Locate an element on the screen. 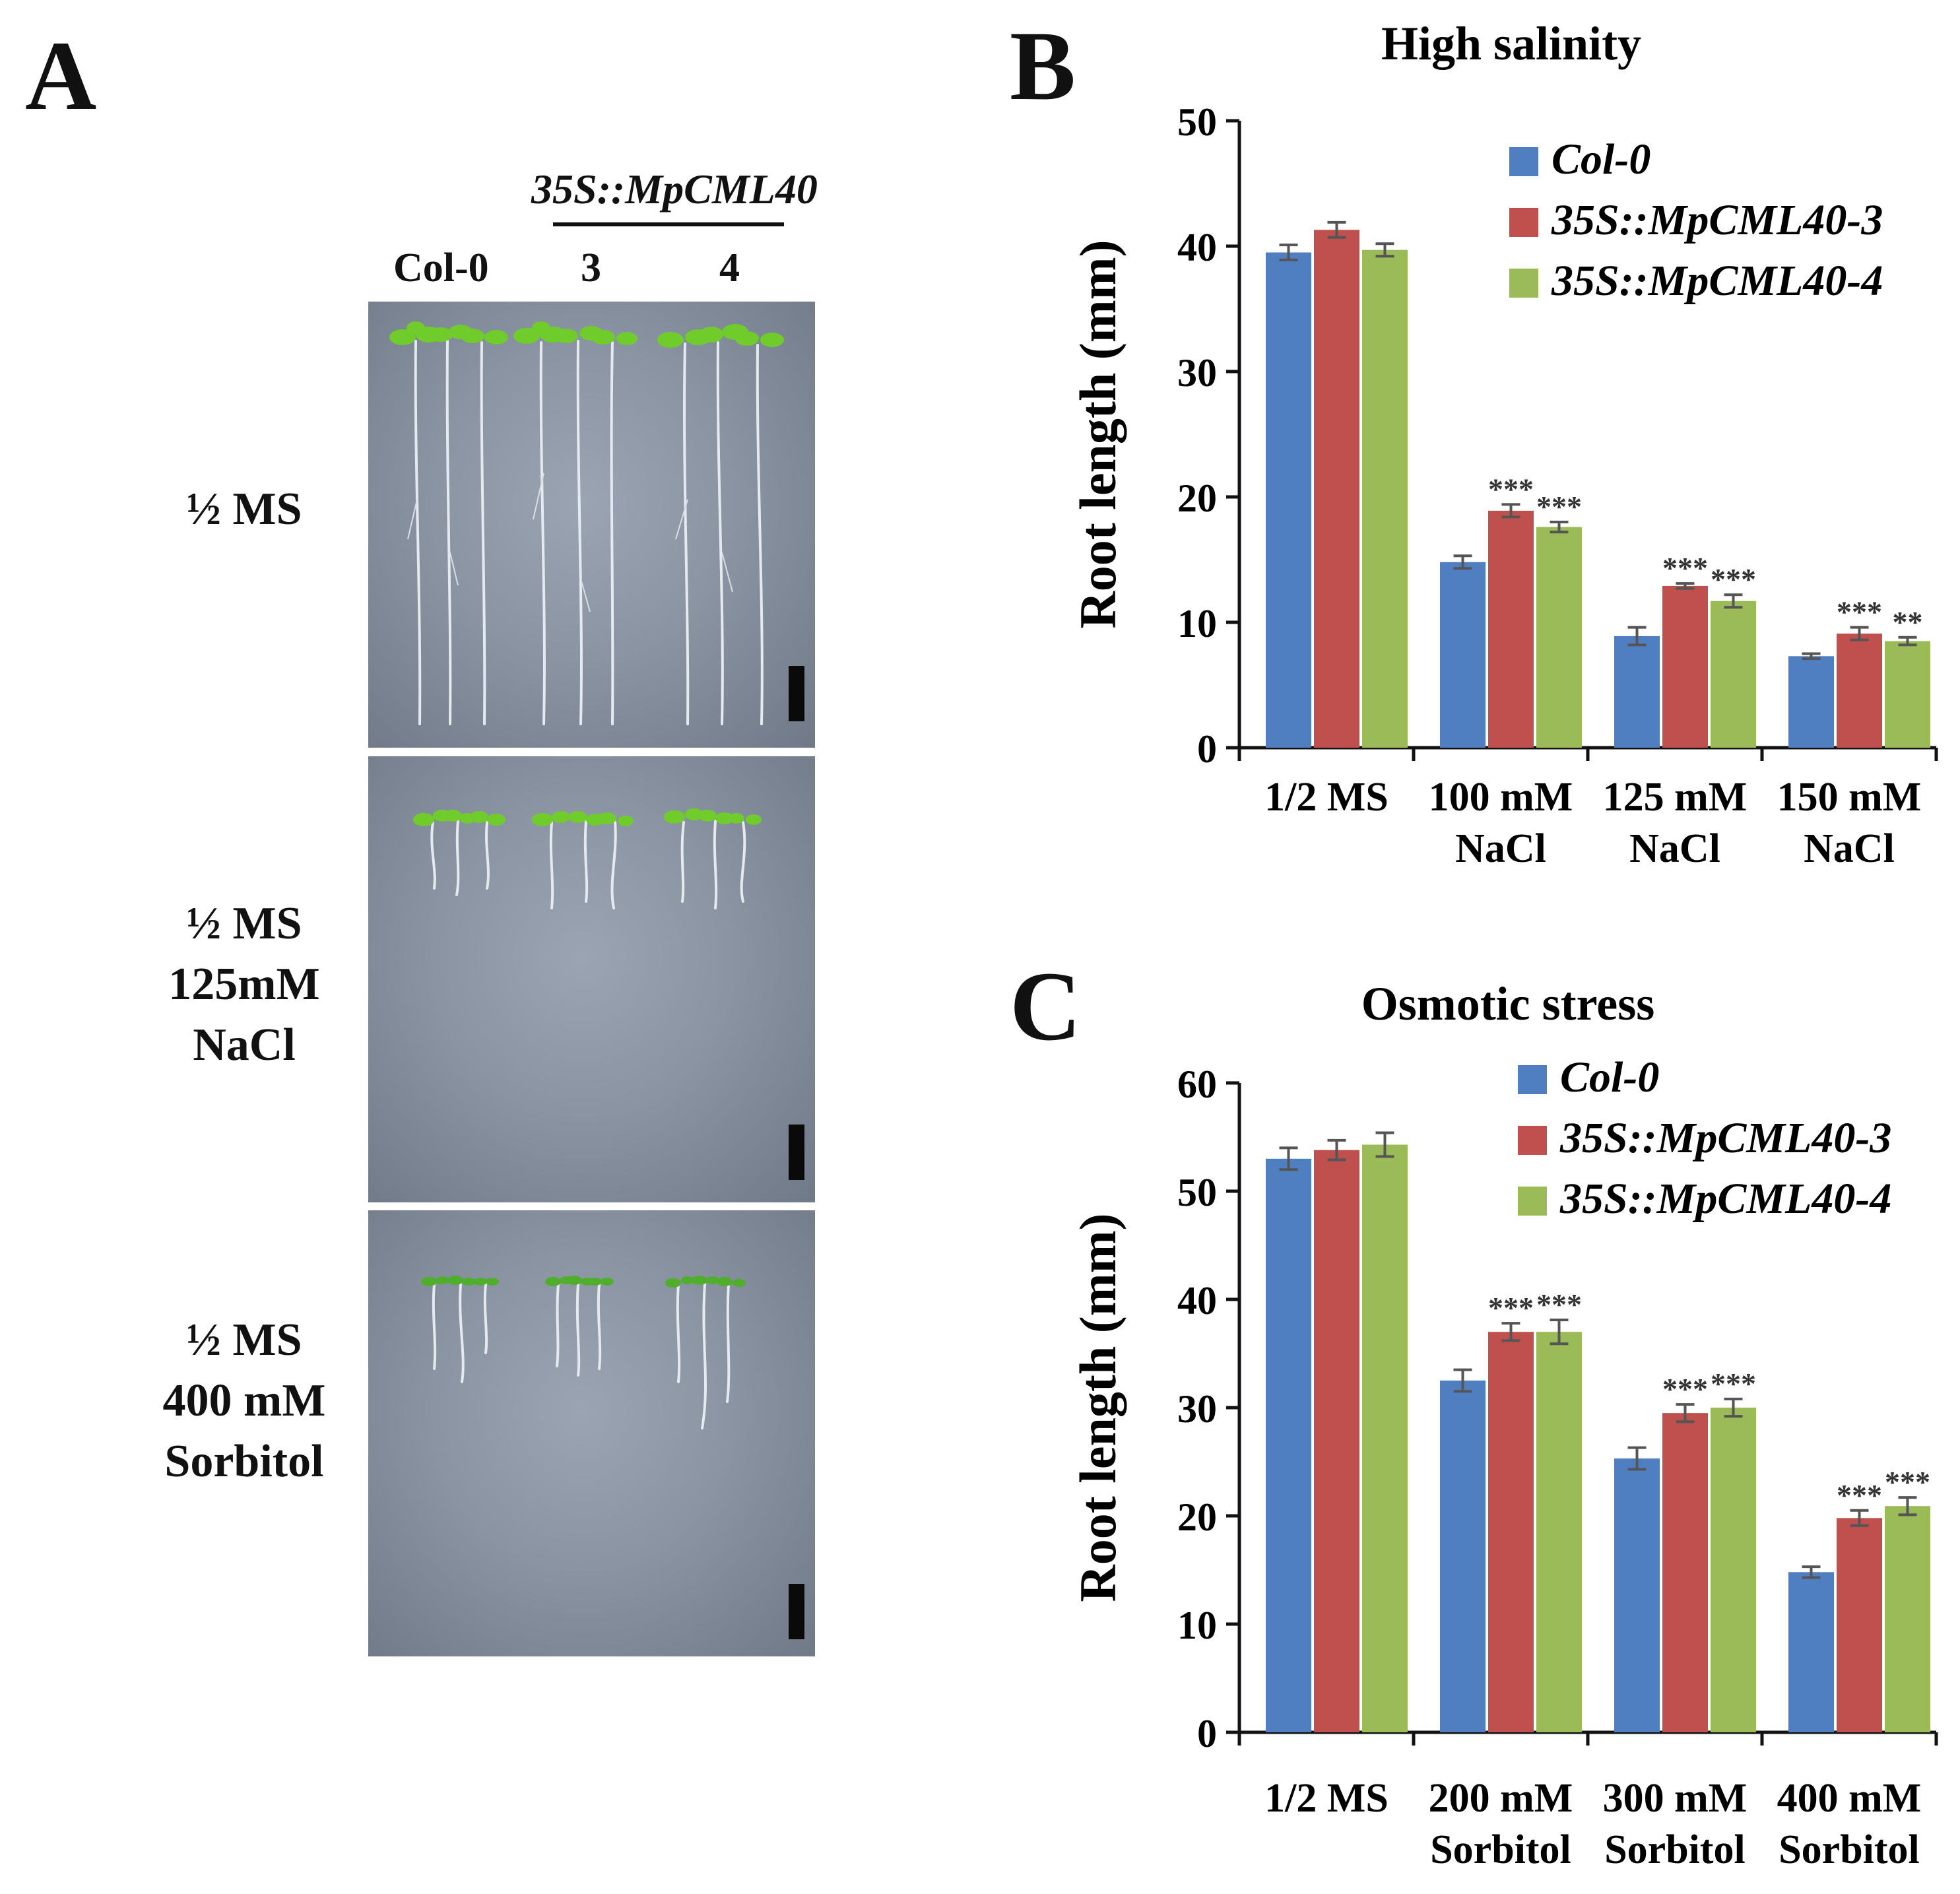  row-label-line: 125mM is located at coordinates (244, 984).